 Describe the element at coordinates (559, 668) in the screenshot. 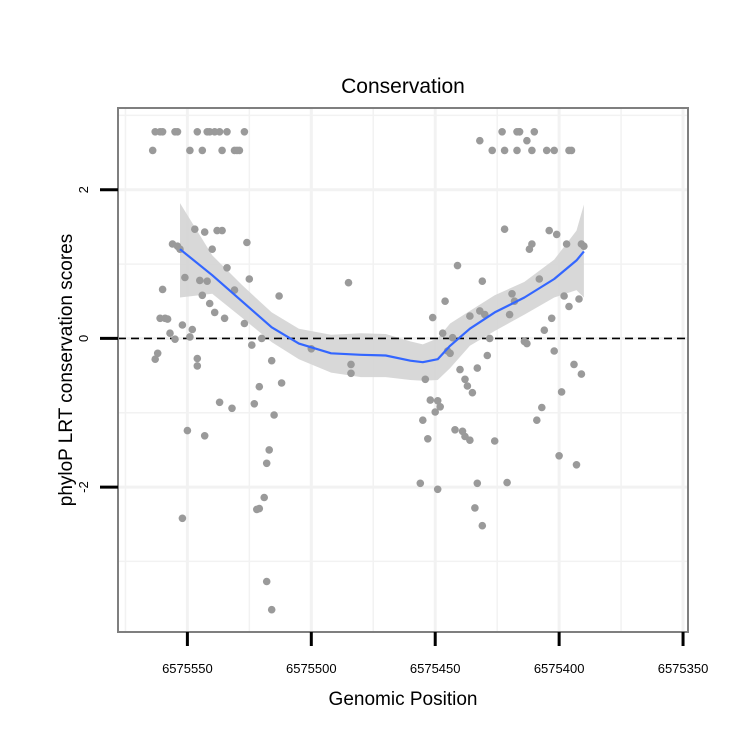

I see `x-tick-label: 6575400` at that location.